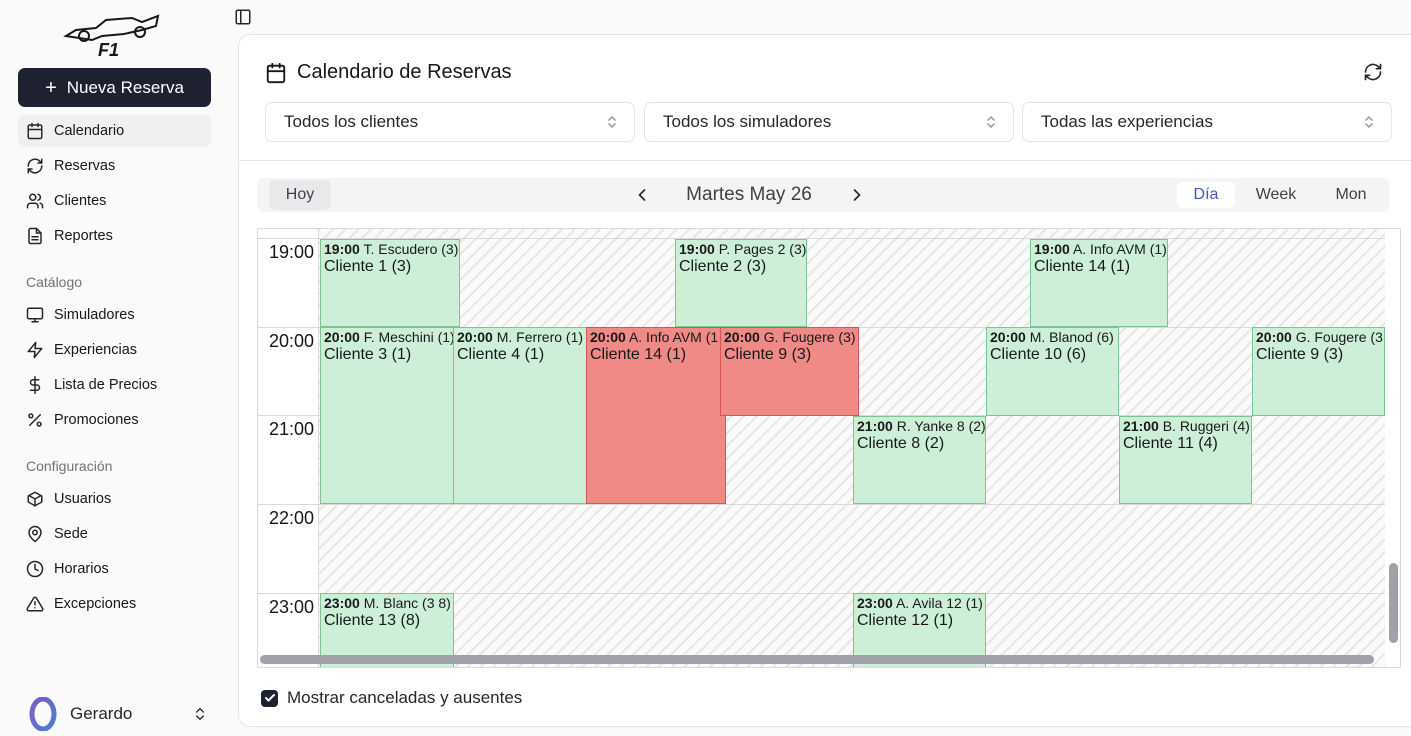 This screenshot has height=736, width=1411. I want to click on nav-item-label: Calendario, so click(89, 131).